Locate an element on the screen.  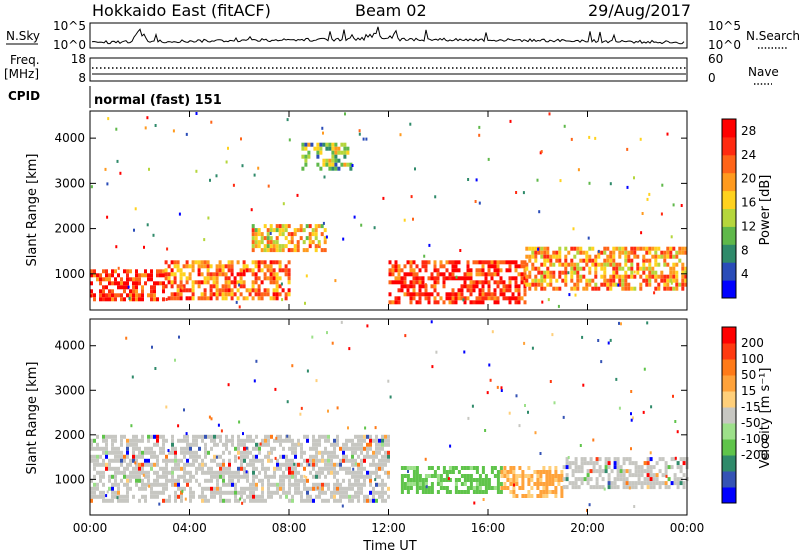
colorbar-tick-label: 4 is located at coordinates (745, 274).